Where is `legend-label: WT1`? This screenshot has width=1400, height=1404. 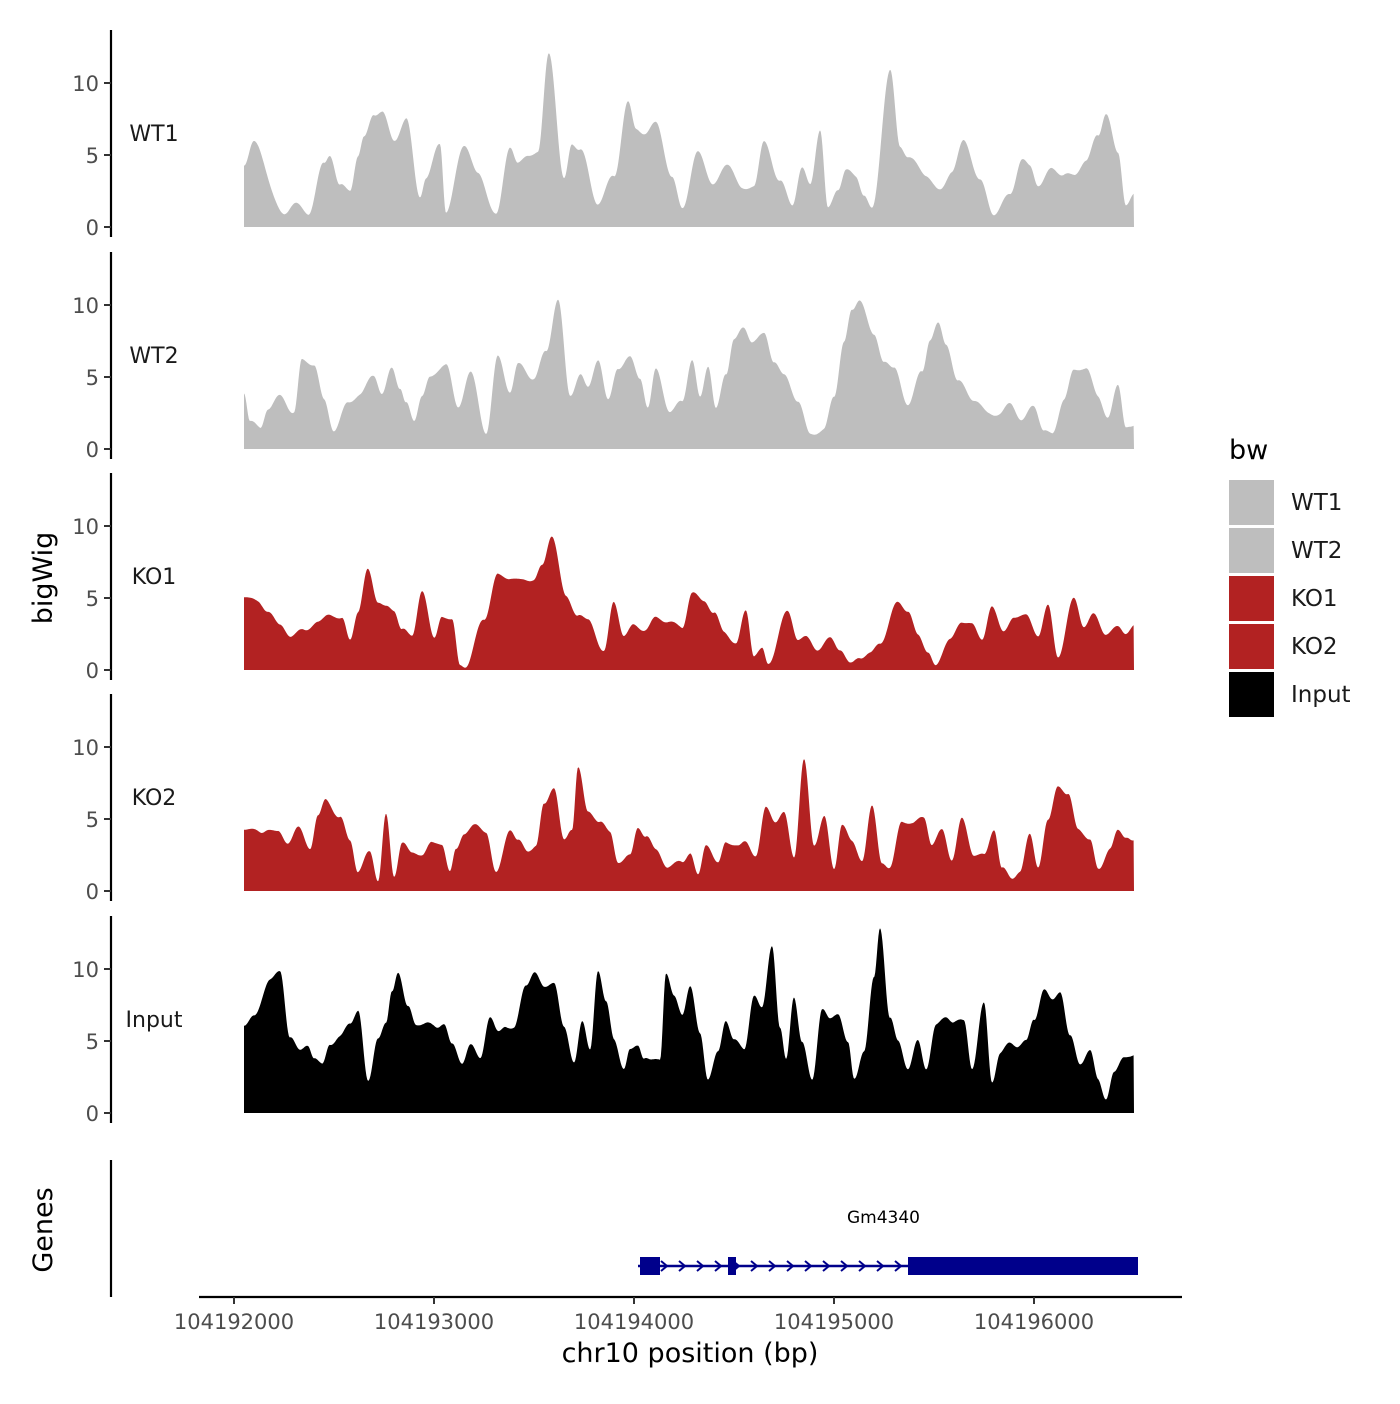
legend-label: WT1 is located at coordinates (1316, 503).